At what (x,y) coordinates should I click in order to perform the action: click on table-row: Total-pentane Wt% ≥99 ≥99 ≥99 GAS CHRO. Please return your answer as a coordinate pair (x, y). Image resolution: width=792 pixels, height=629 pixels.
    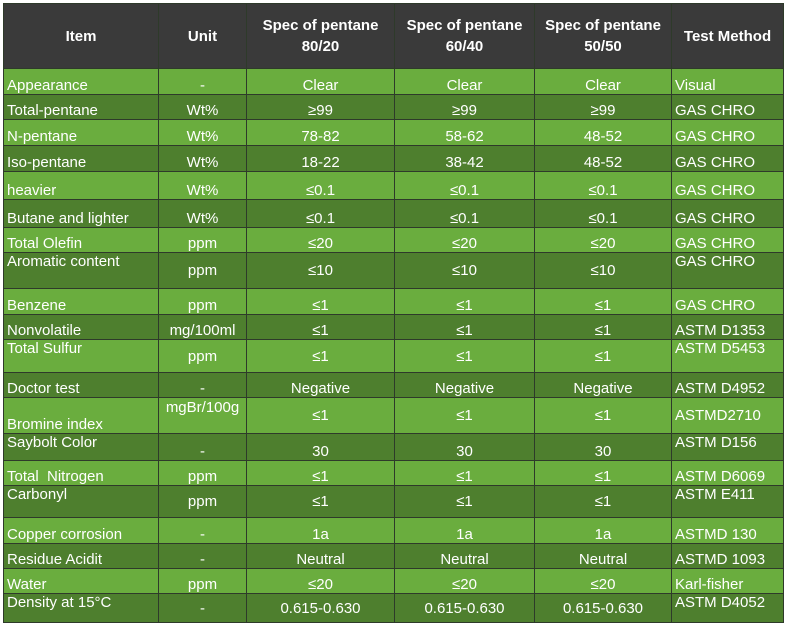
    Looking at the image, I should click on (393, 107).